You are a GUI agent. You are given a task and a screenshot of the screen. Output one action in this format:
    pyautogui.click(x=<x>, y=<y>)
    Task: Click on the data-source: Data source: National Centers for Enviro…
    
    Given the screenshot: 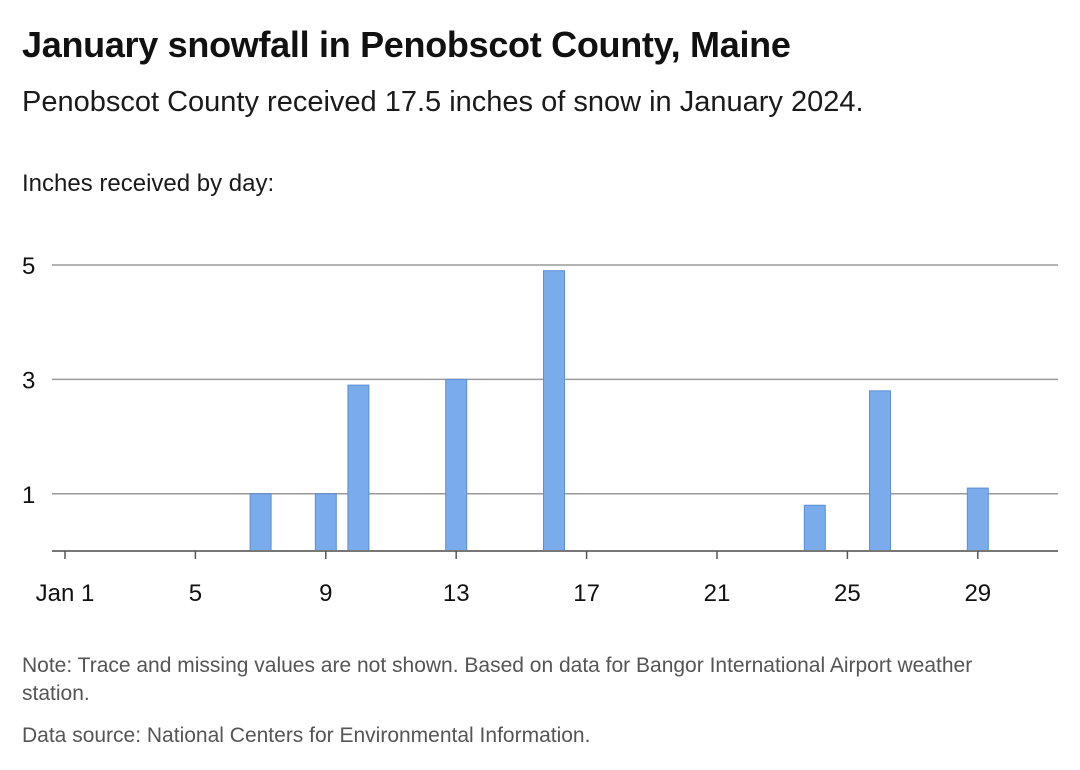 What is the action you would take?
    pyautogui.click(x=306, y=735)
    